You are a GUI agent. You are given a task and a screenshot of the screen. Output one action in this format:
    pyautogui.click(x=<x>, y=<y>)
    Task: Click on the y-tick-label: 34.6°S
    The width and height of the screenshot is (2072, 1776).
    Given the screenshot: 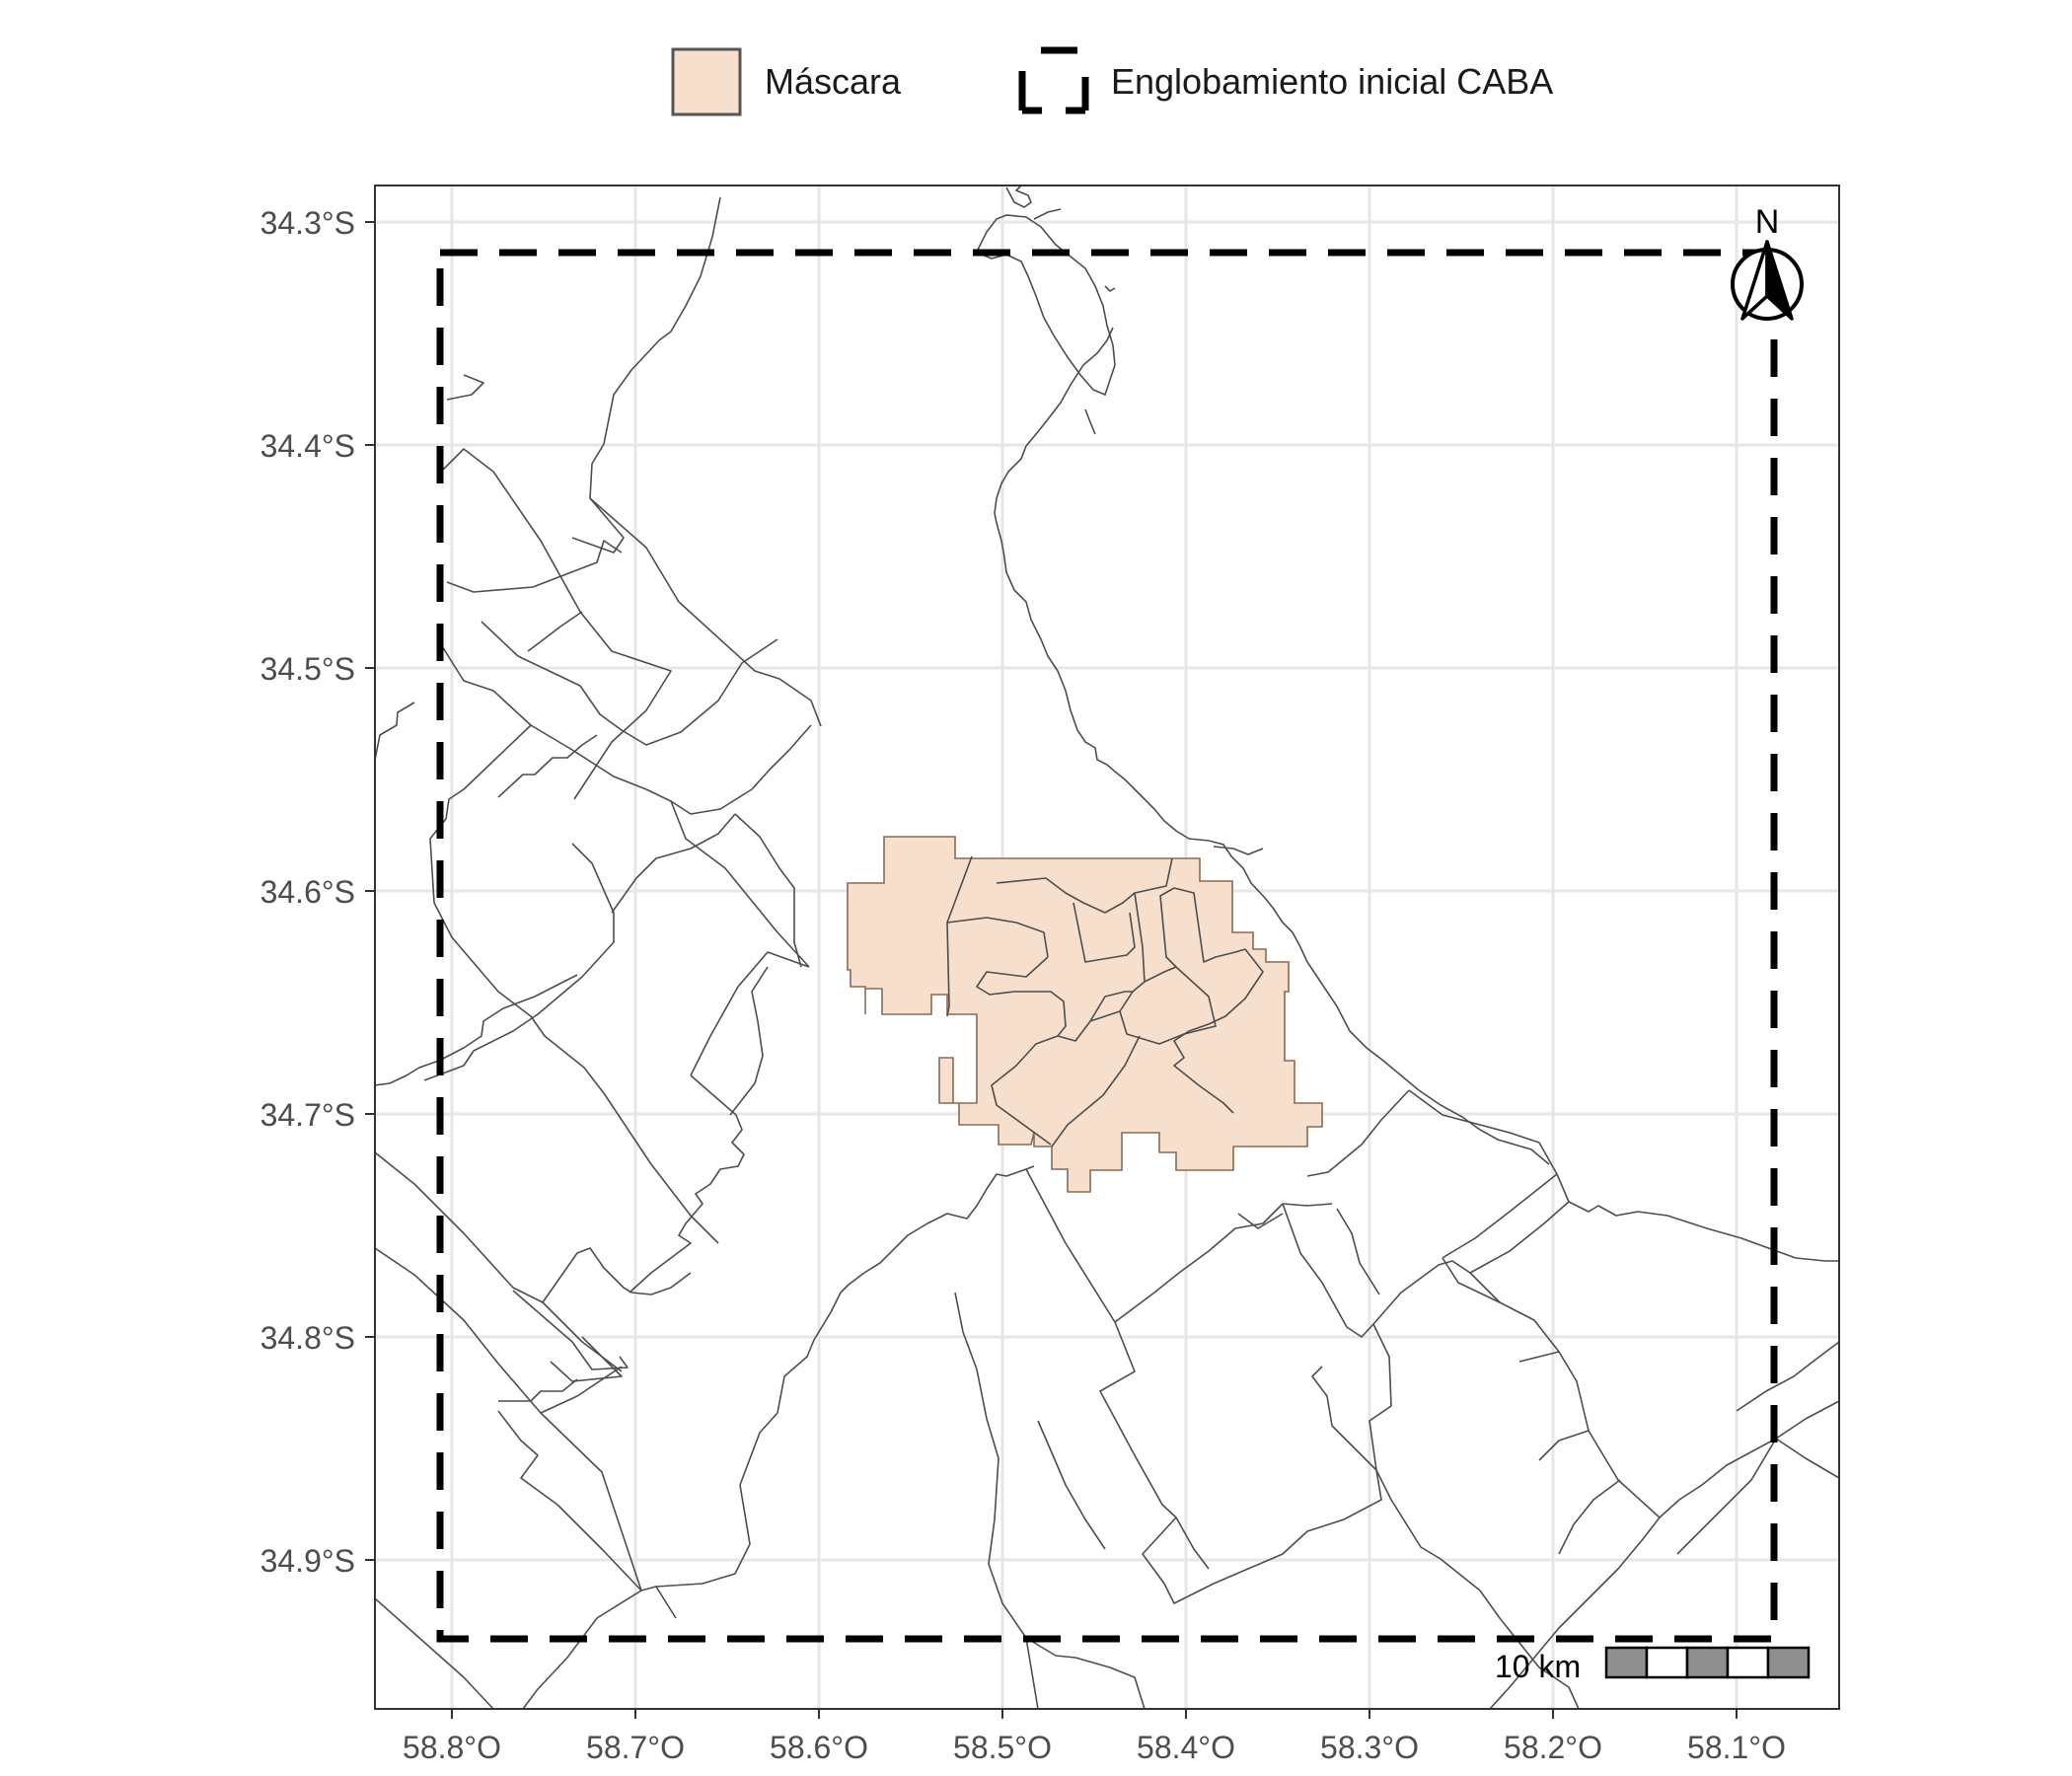 What is the action you would take?
    pyautogui.click(x=307, y=892)
    